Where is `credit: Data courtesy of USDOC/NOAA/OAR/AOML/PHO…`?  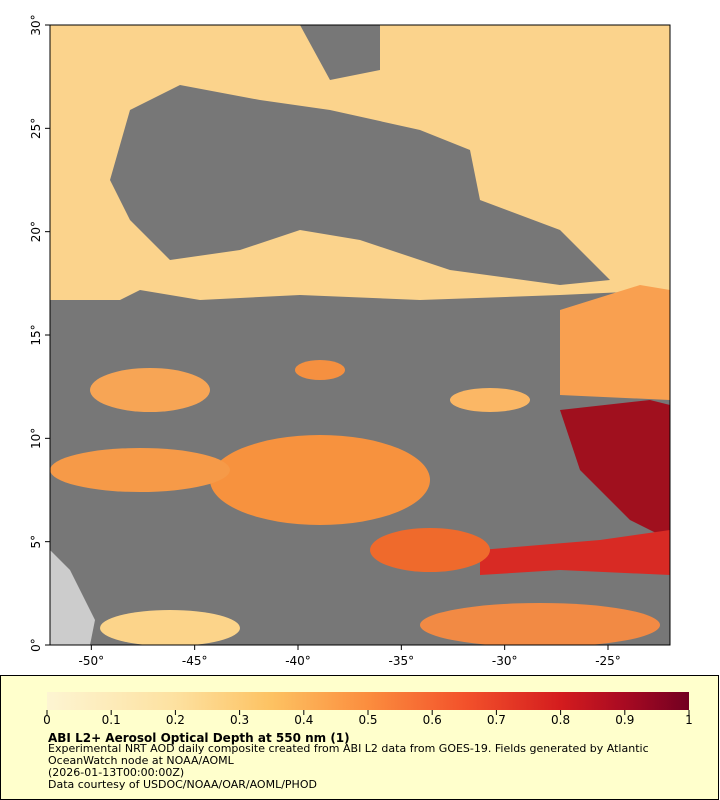
credit: Data courtesy of USDOC/NOAA/OAR/AOML/PHO… is located at coordinates (182, 784).